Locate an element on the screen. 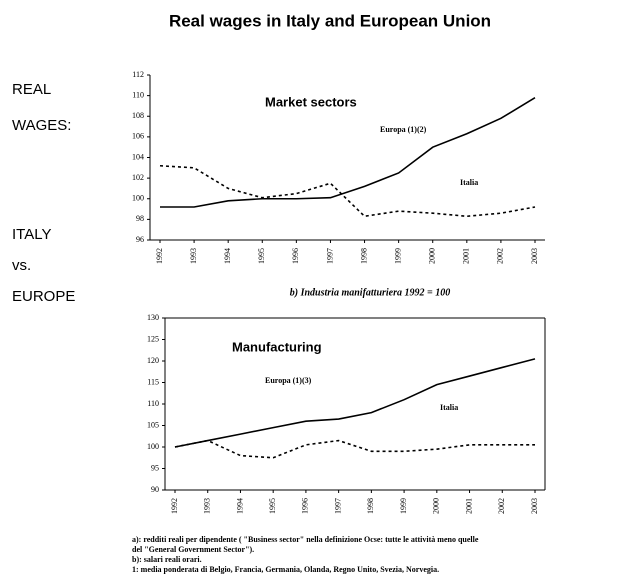 This screenshot has width=623, height=588. subtitle: b) Industria manifatturiera 1992 = 100 is located at coordinates (370, 292).